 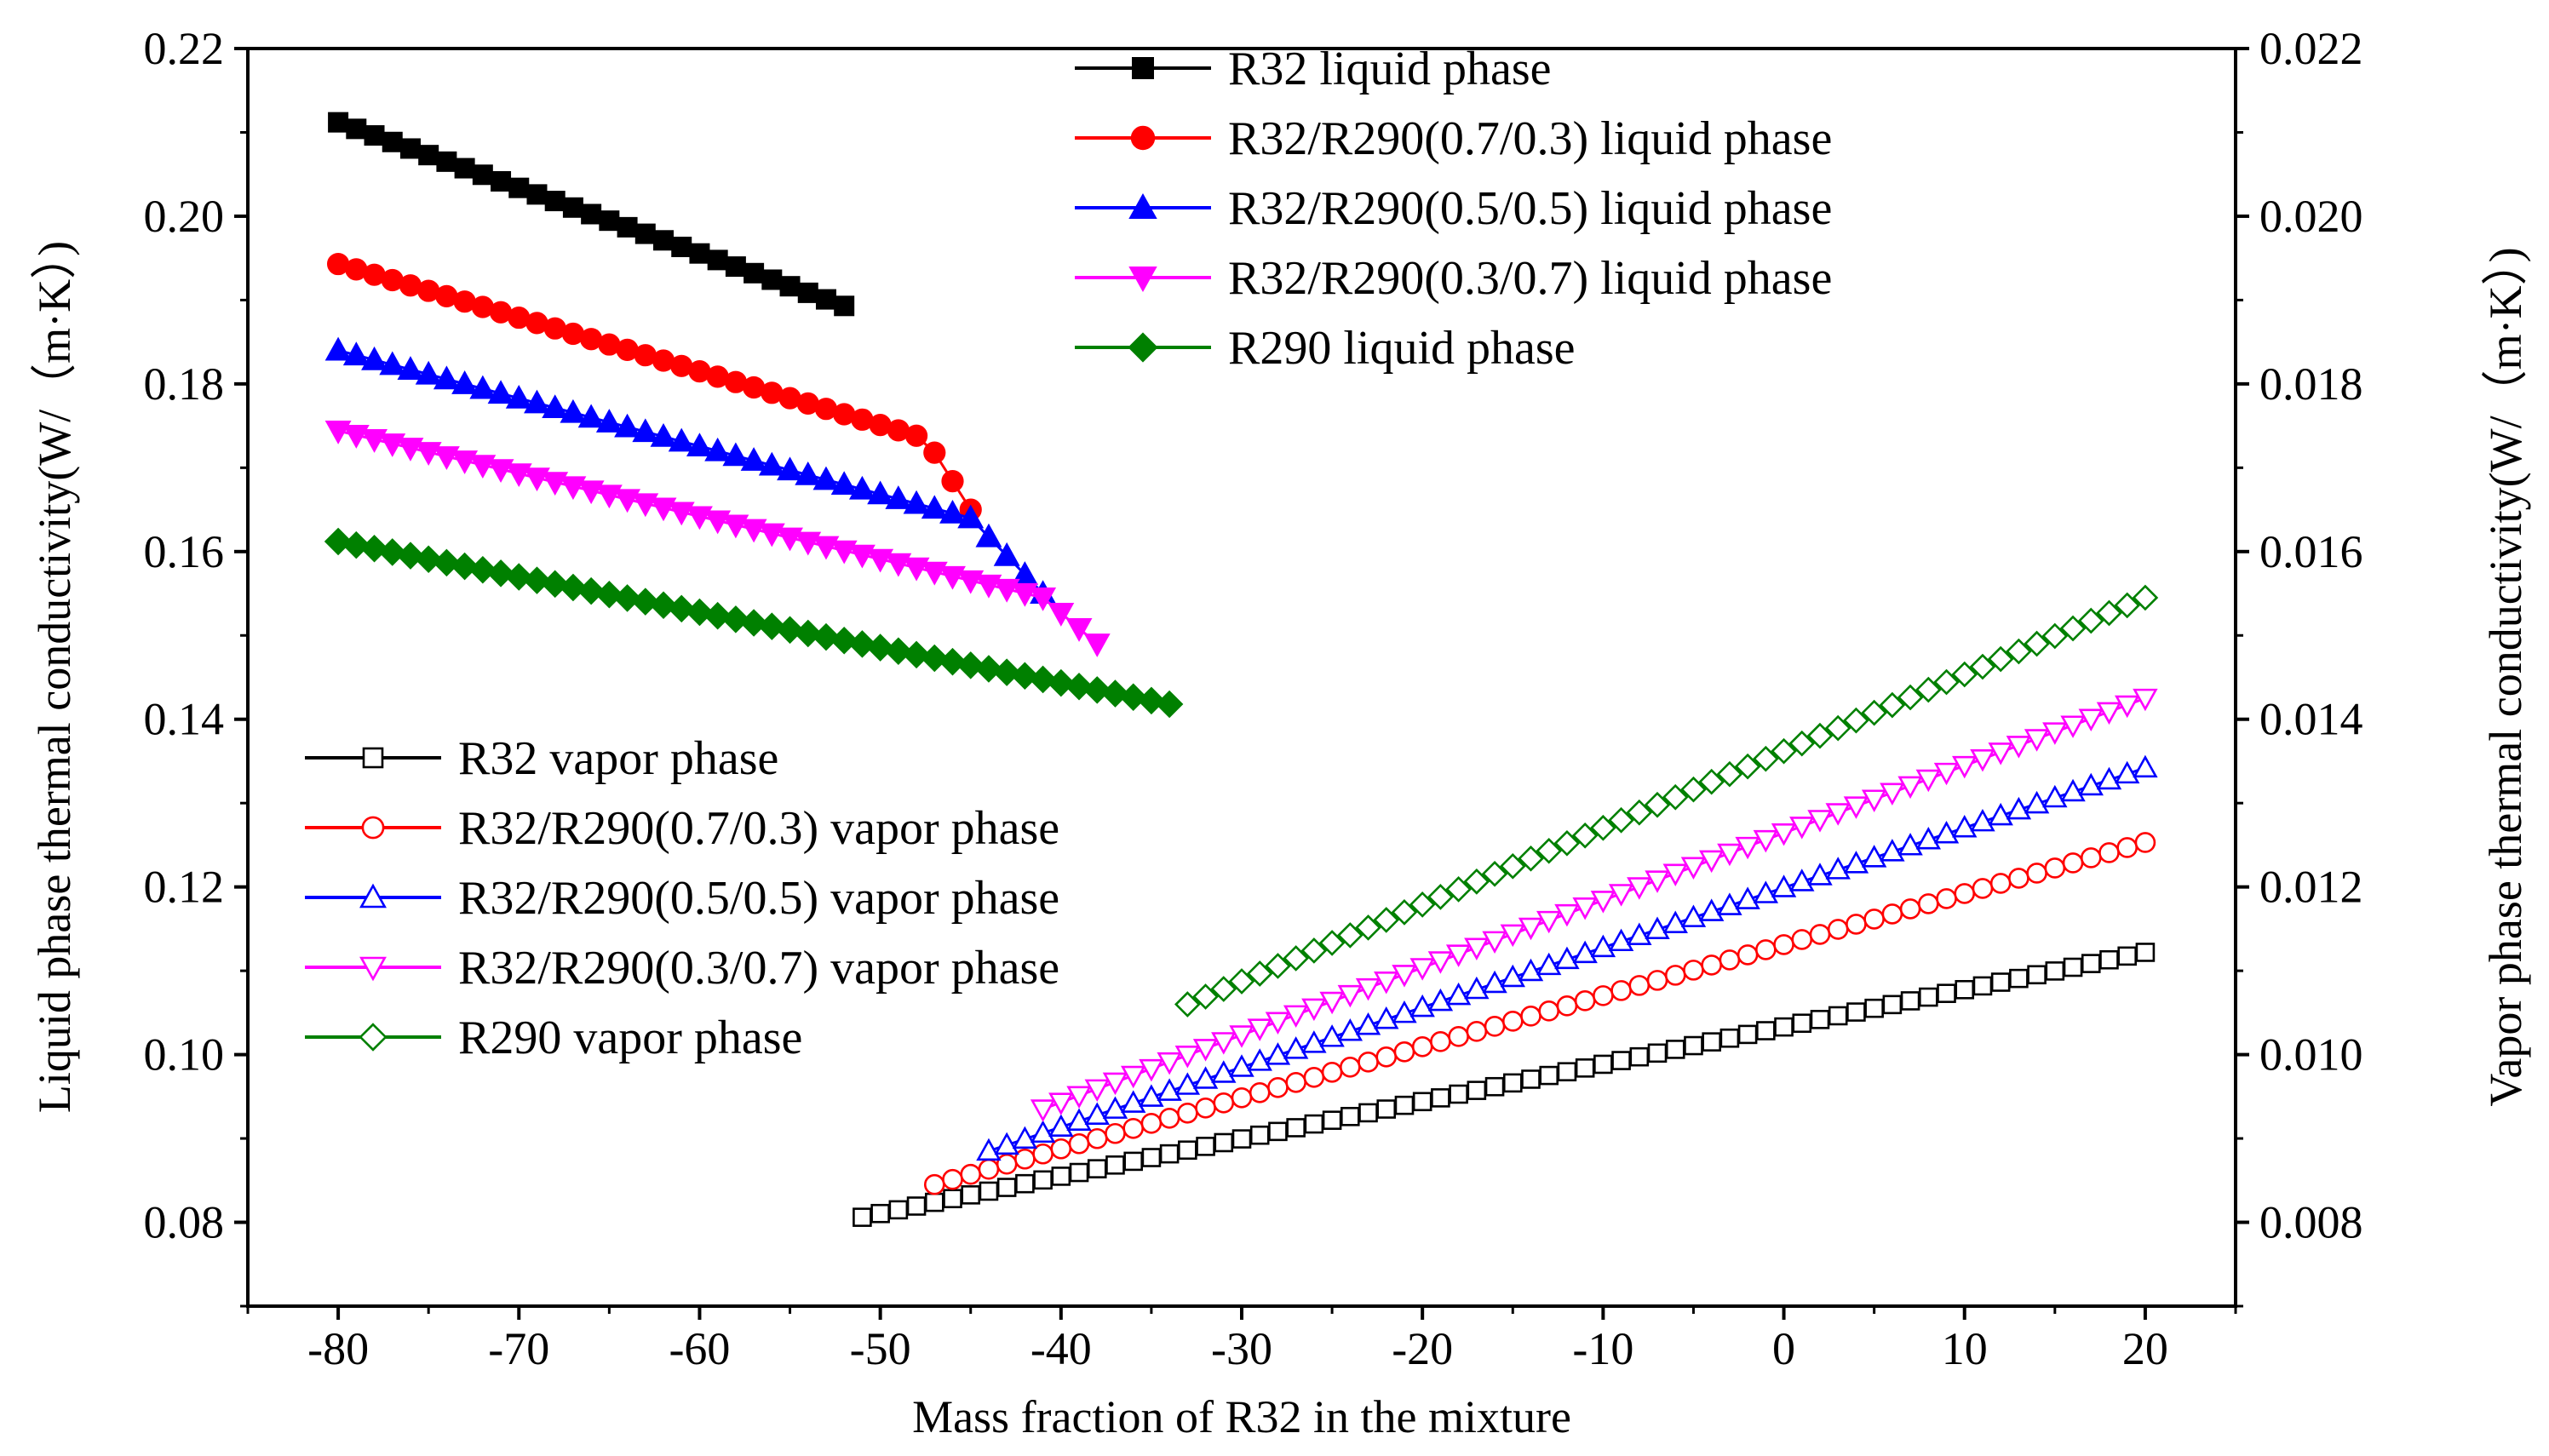 I want to click on right-y-tick-label: 0.008, so click(x=2311, y=1222).